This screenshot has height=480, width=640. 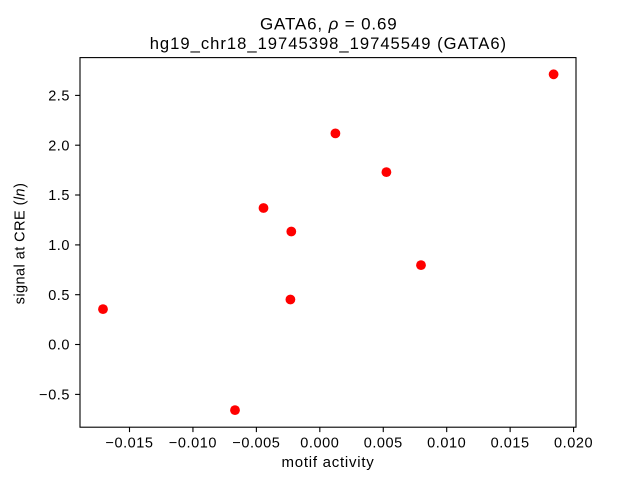 What do you see at coordinates (59, 97) in the screenshot?
I see `svg-text: 2.5` at bounding box center [59, 97].